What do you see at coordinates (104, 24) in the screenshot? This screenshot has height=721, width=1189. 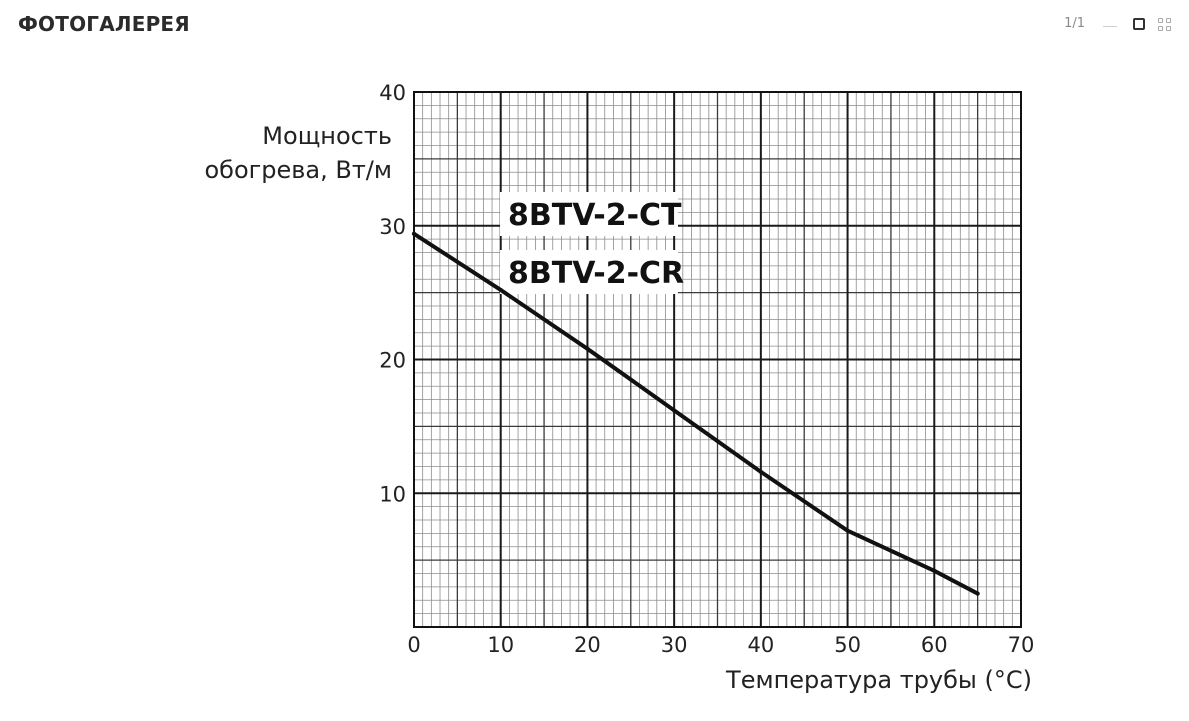 I see `gallery-title: ФОТОГАЛЕРЕЯ` at bounding box center [104, 24].